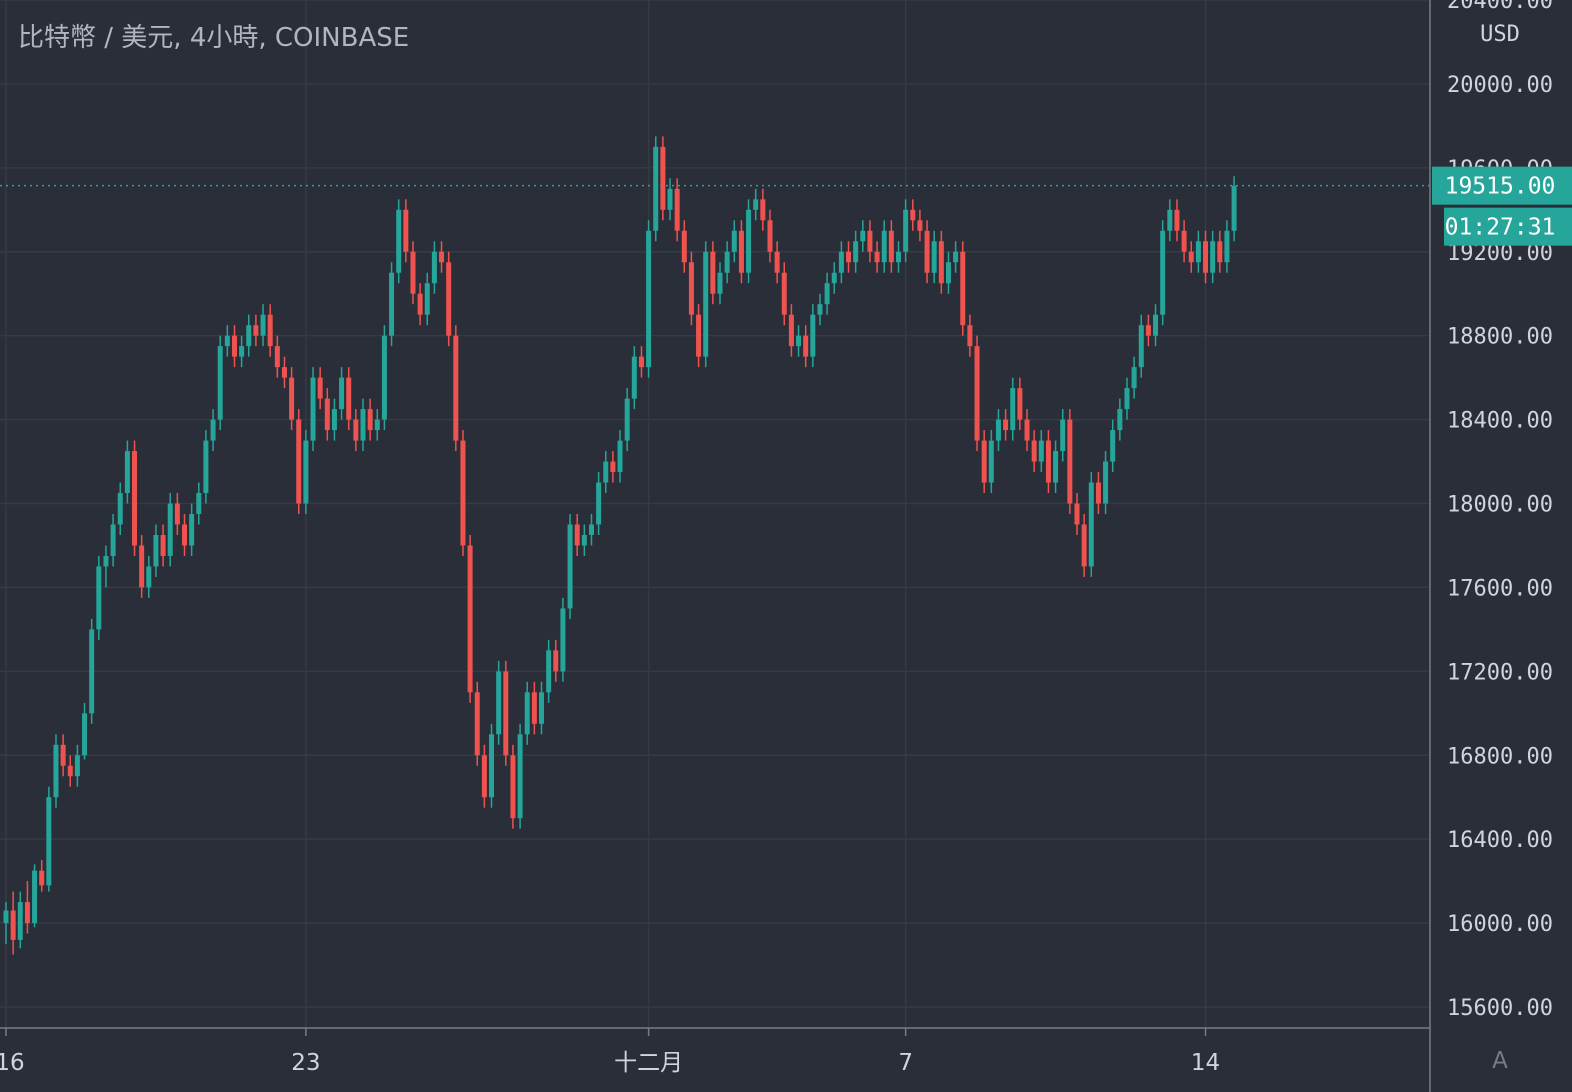  I want to click on countdown-badge: 01:27:31, so click(1508, 226).